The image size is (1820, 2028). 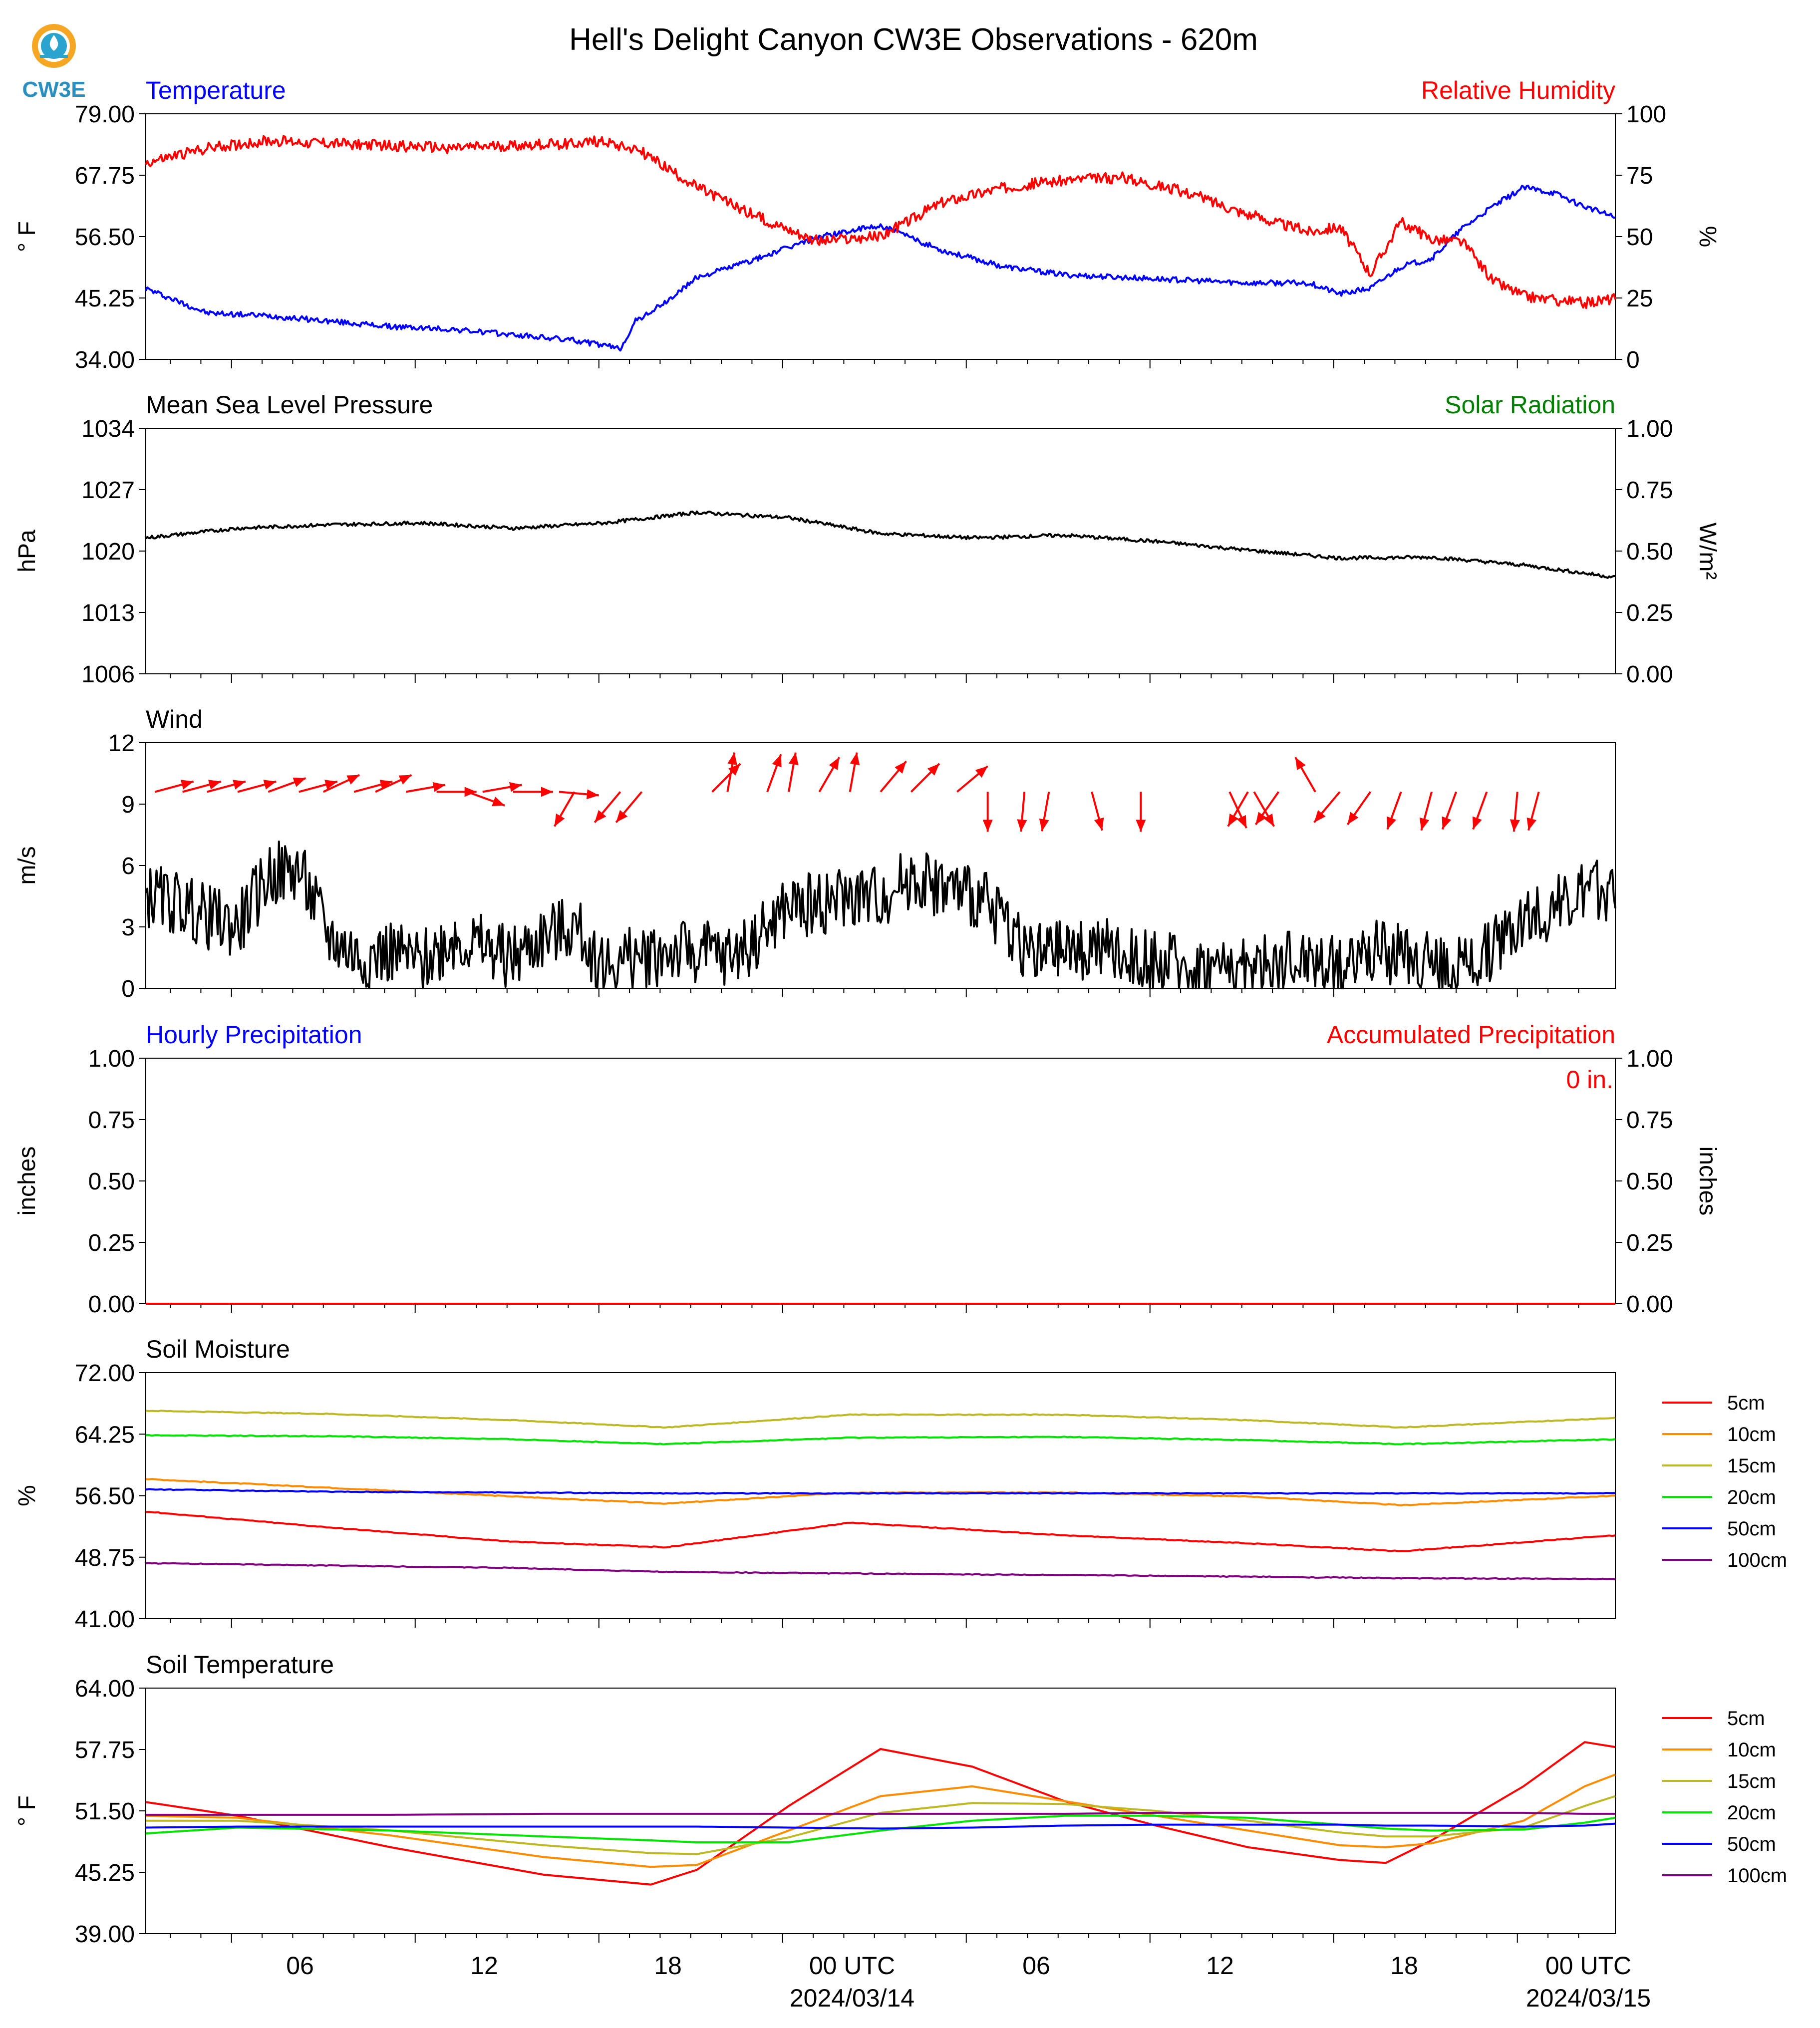 What do you see at coordinates (1707, 551) in the screenshot?
I see `y-axis-label-right: W/m²` at bounding box center [1707, 551].